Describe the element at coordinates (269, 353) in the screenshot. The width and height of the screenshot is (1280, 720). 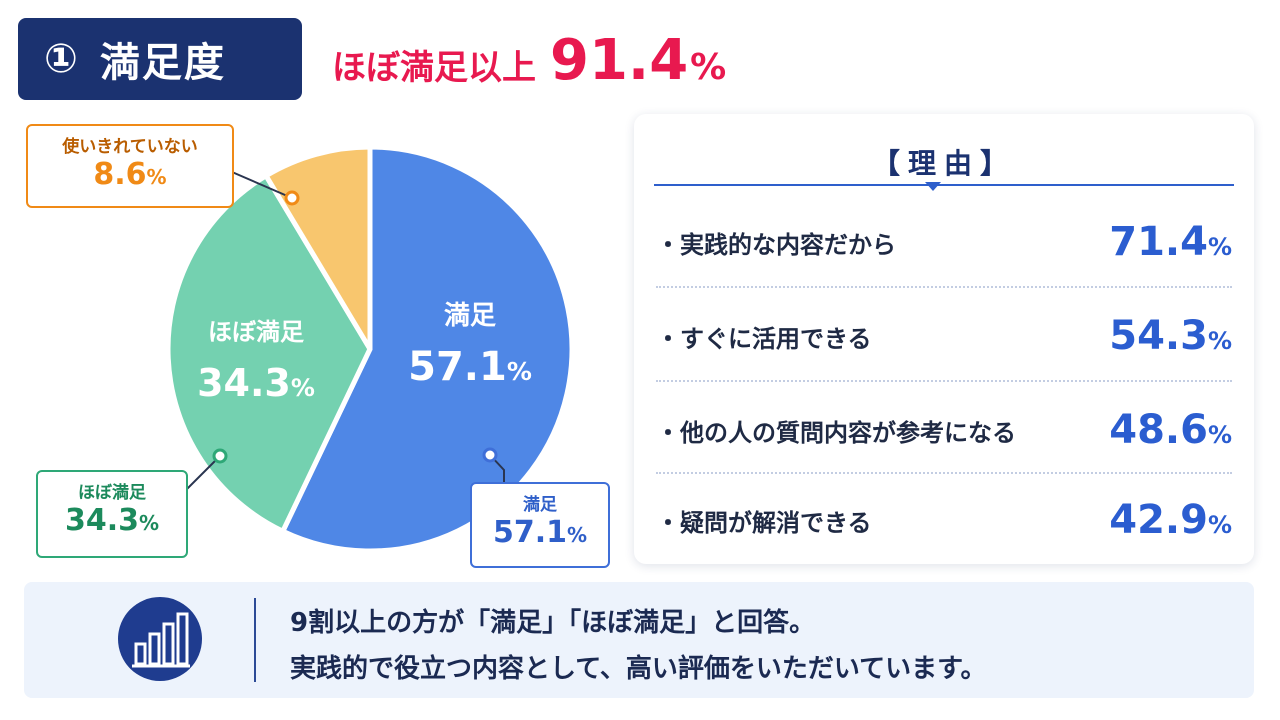
I see `pie-slice-mostly-satisfied` at that location.